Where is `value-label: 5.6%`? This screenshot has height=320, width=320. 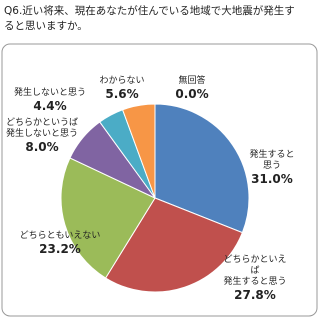 value-label: 5.6% is located at coordinates (122, 94).